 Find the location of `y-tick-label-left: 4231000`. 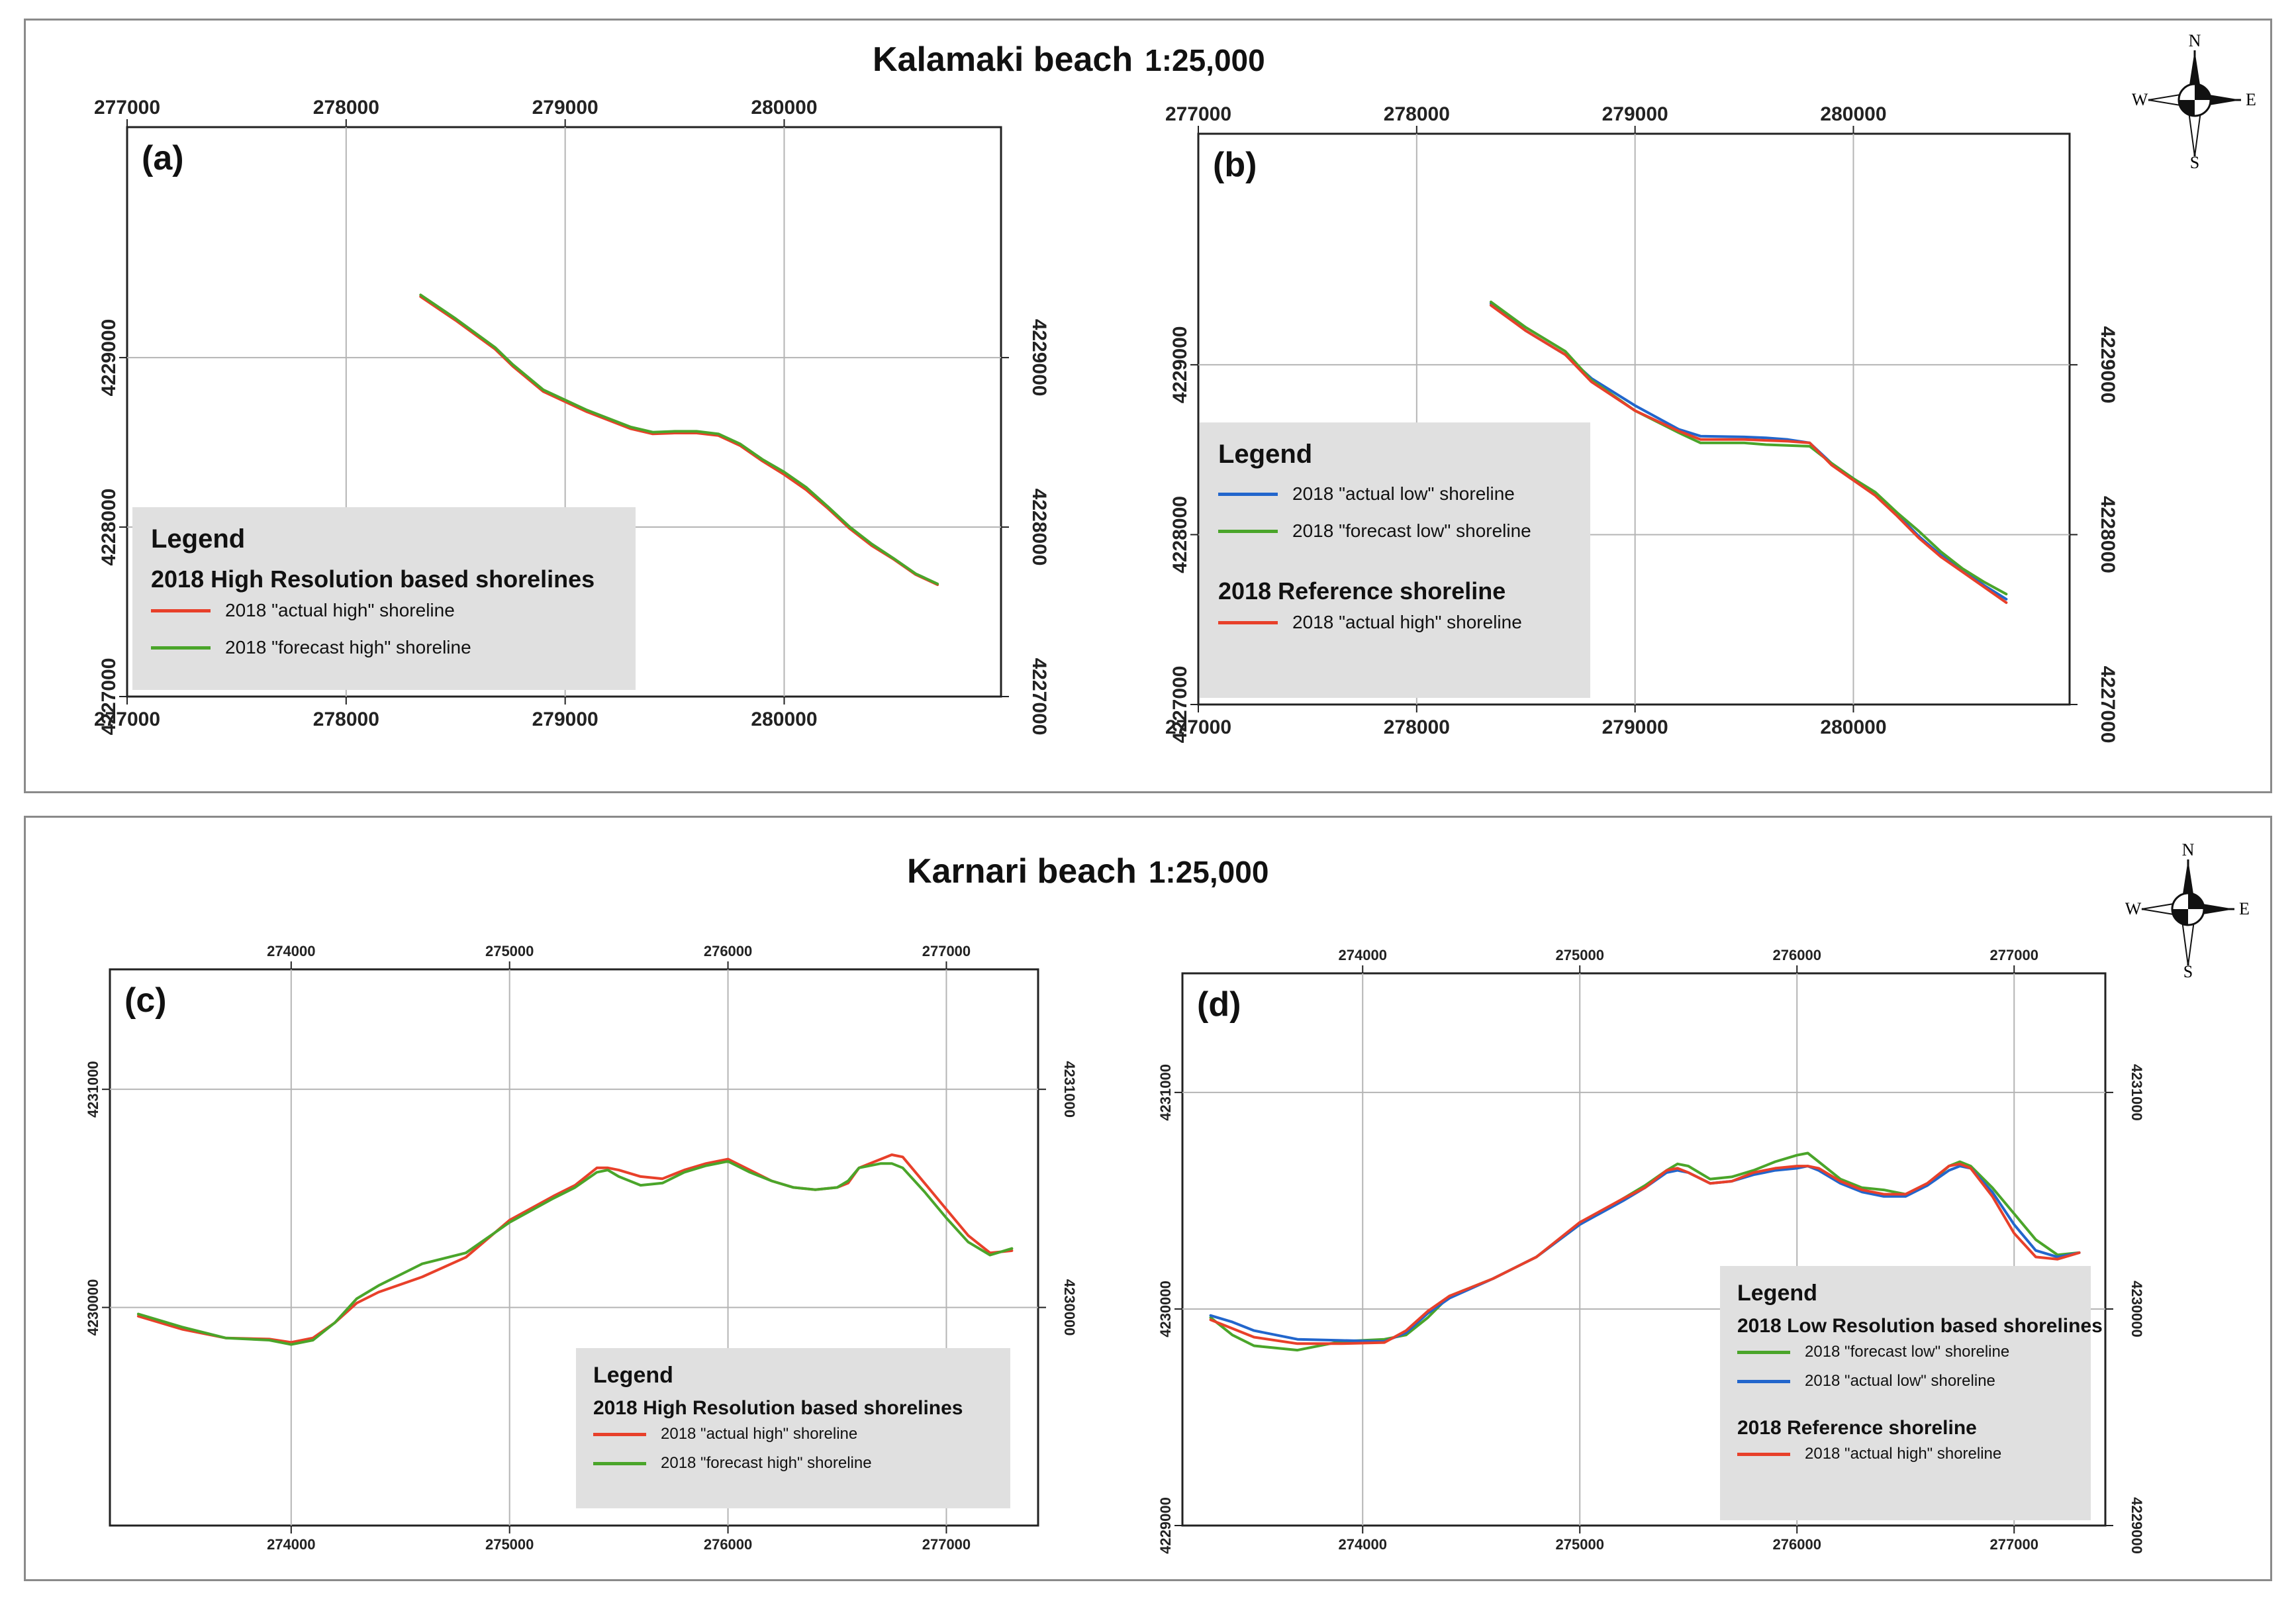

y-tick-label-left: 4231000 is located at coordinates (93, 1089).